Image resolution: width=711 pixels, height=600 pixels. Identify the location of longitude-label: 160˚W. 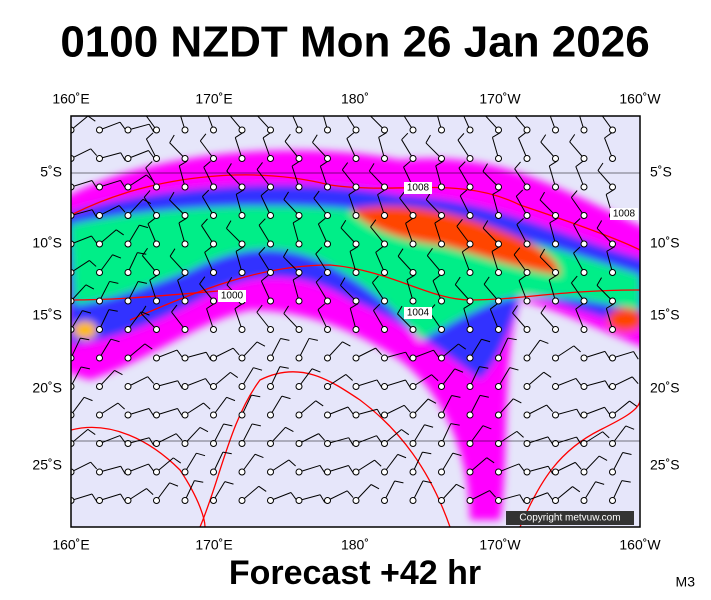
(640, 545).